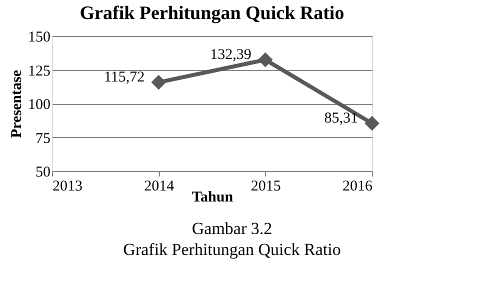 The image size is (487, 308). What do you see at coordinates (232, 228) in the screenshot?
I see `text: Gambar 3.2` at bounding box center [232, 228].